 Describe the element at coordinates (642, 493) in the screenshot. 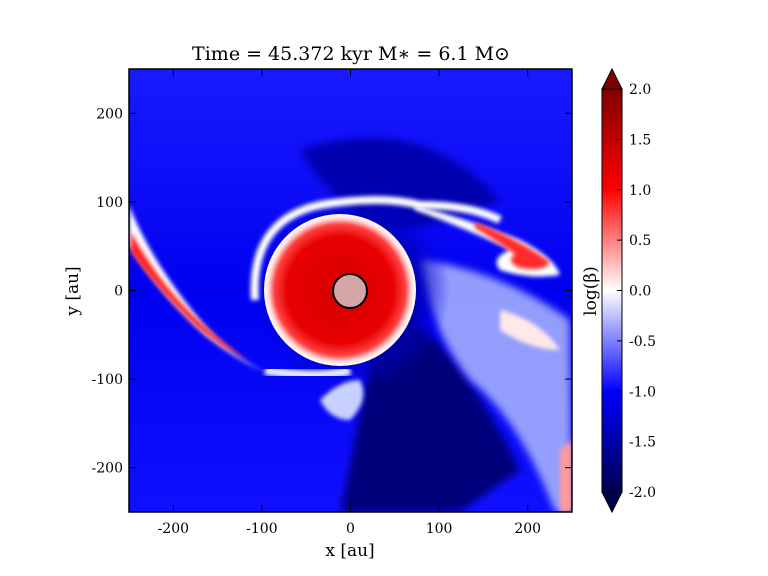

I see `colorbar-tick-label: -2.0` at that location.